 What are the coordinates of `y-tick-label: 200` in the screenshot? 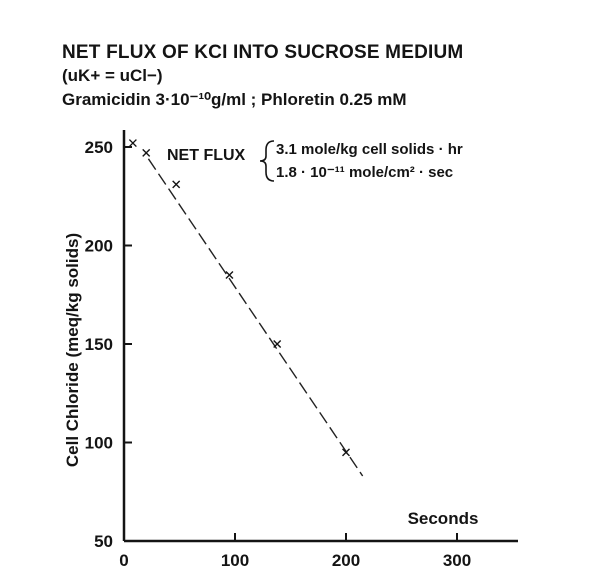 It's located at (99, 246).